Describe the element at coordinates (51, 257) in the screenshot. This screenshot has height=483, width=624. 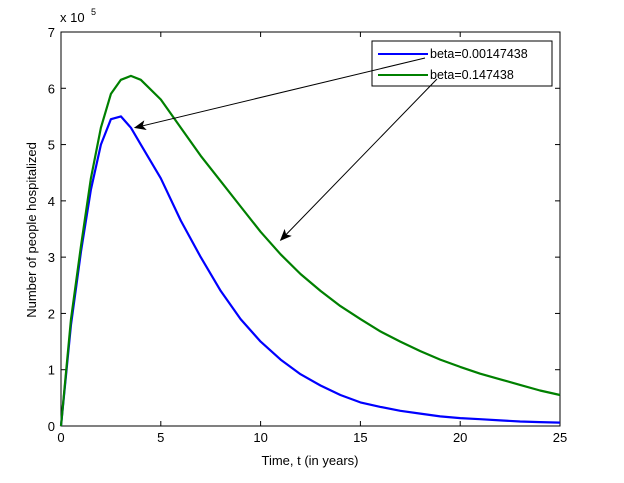
I see `y-tick-label: 3` at that location.